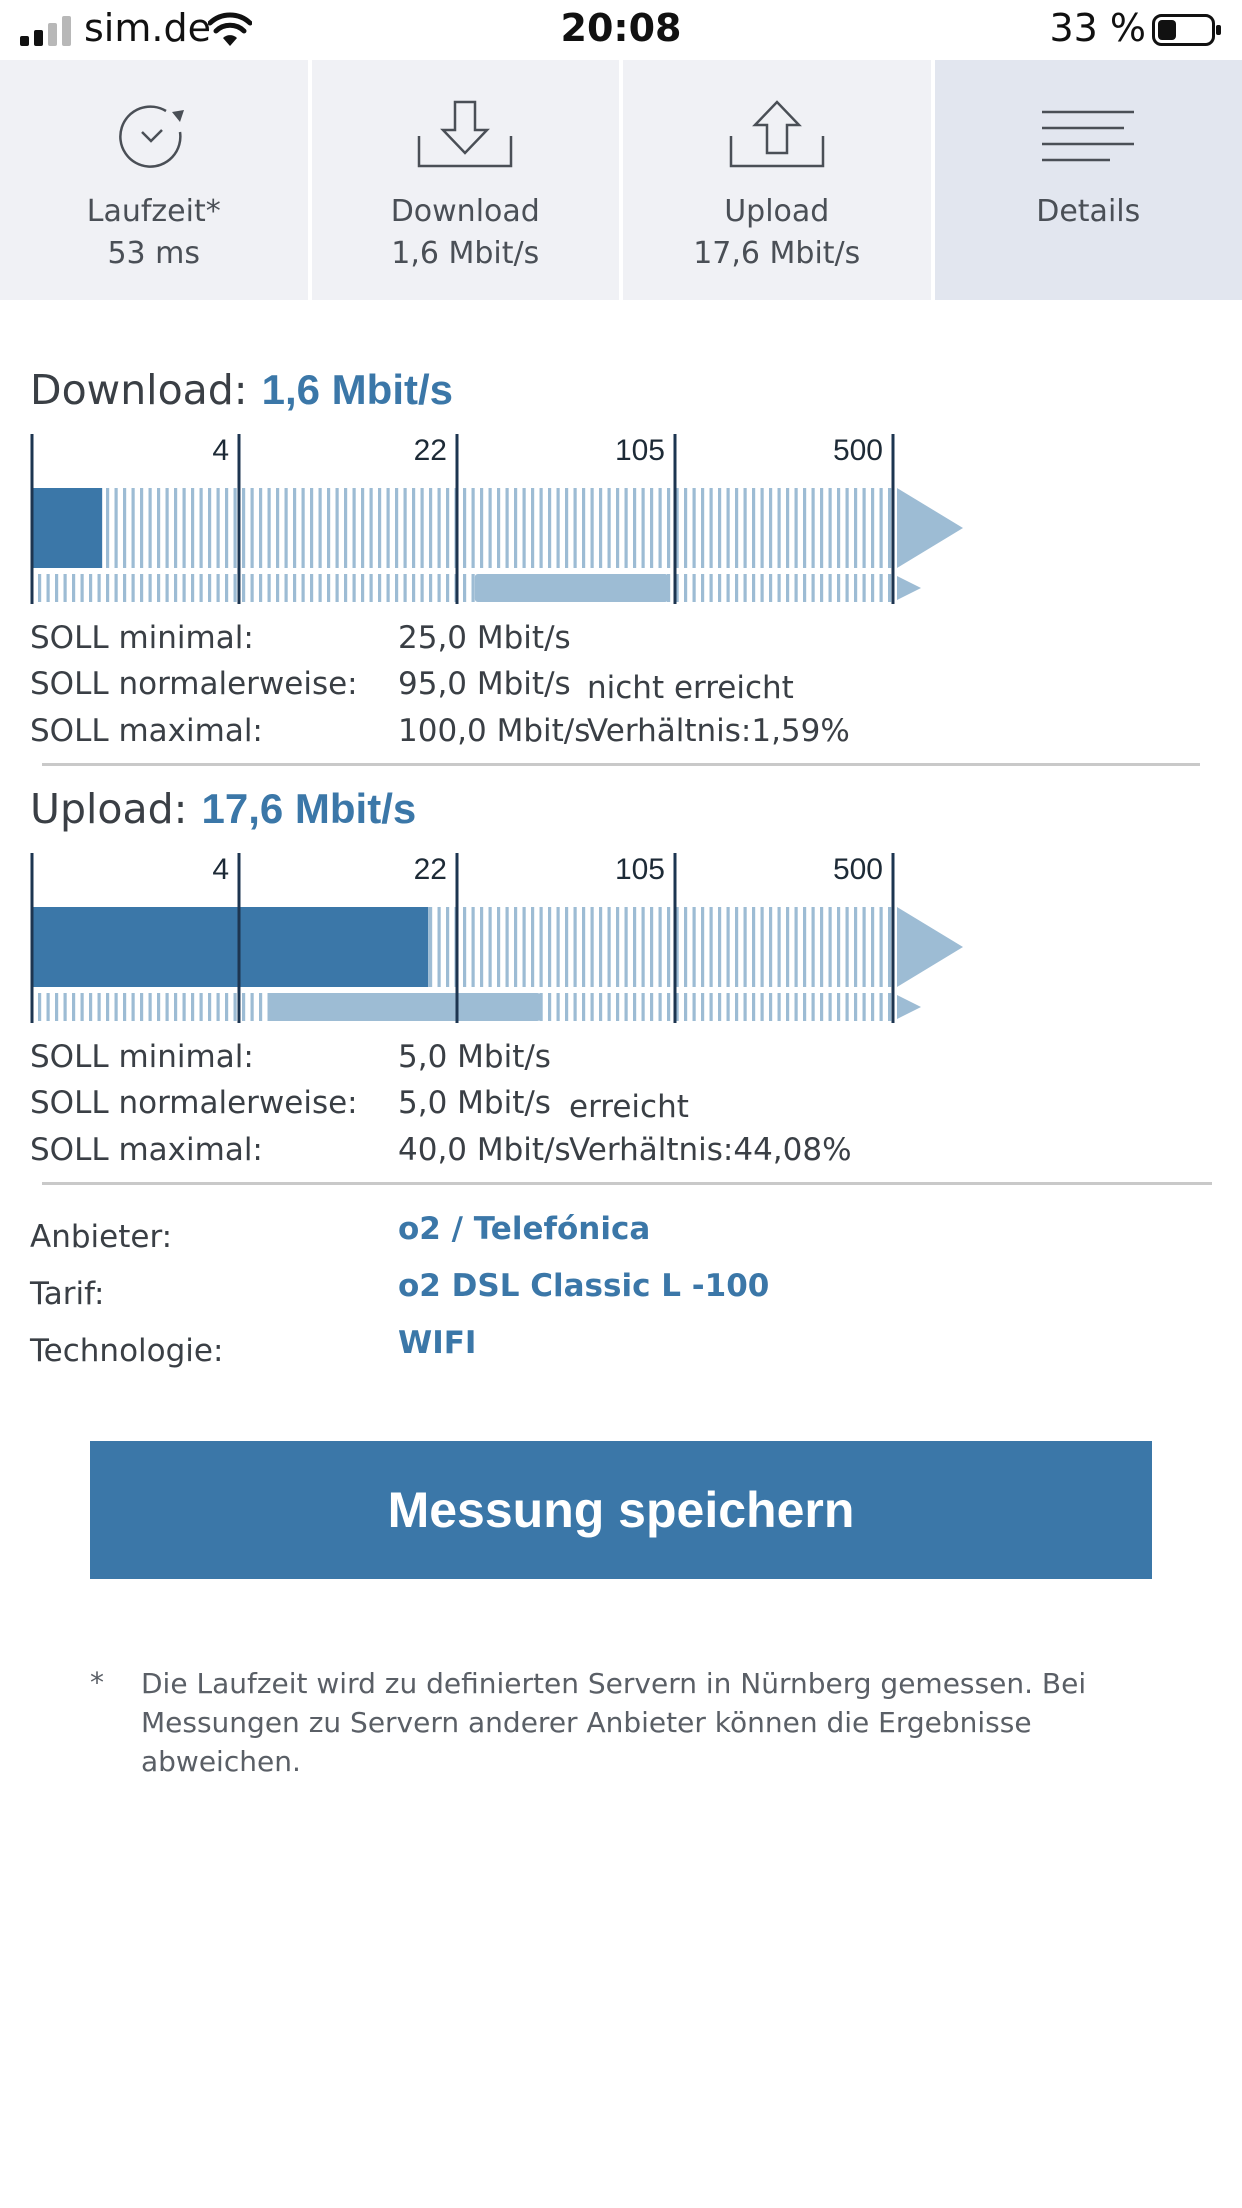 This screenshot has height=2208, width=1242. What do you see at coordinates (494, 731) in the screenshot?
I see `download-soll-max-value: 100,0 Mbit/s` at bounding box center [494, 731].